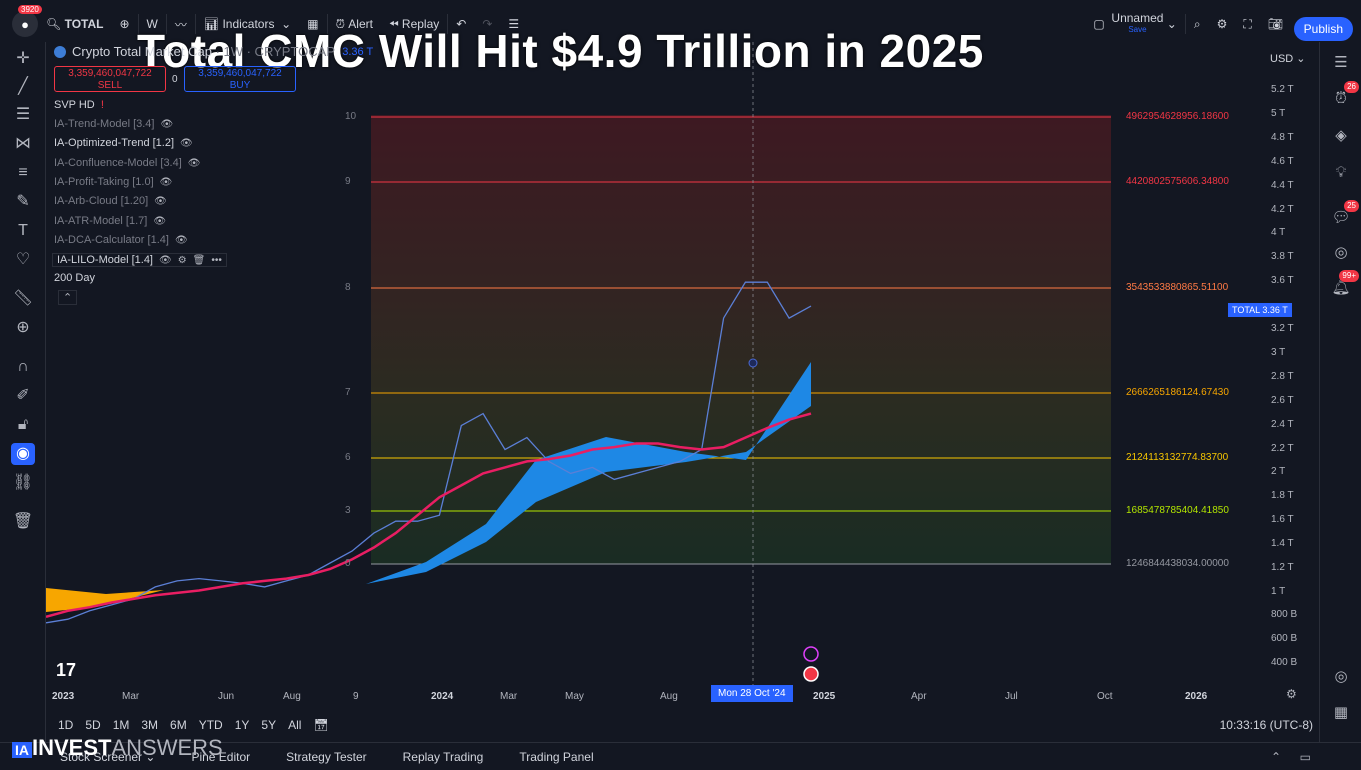  Describe the element at coordinates (68, 297) in the screenshot. I see `collapse-legend-button: ⌃` at that location.